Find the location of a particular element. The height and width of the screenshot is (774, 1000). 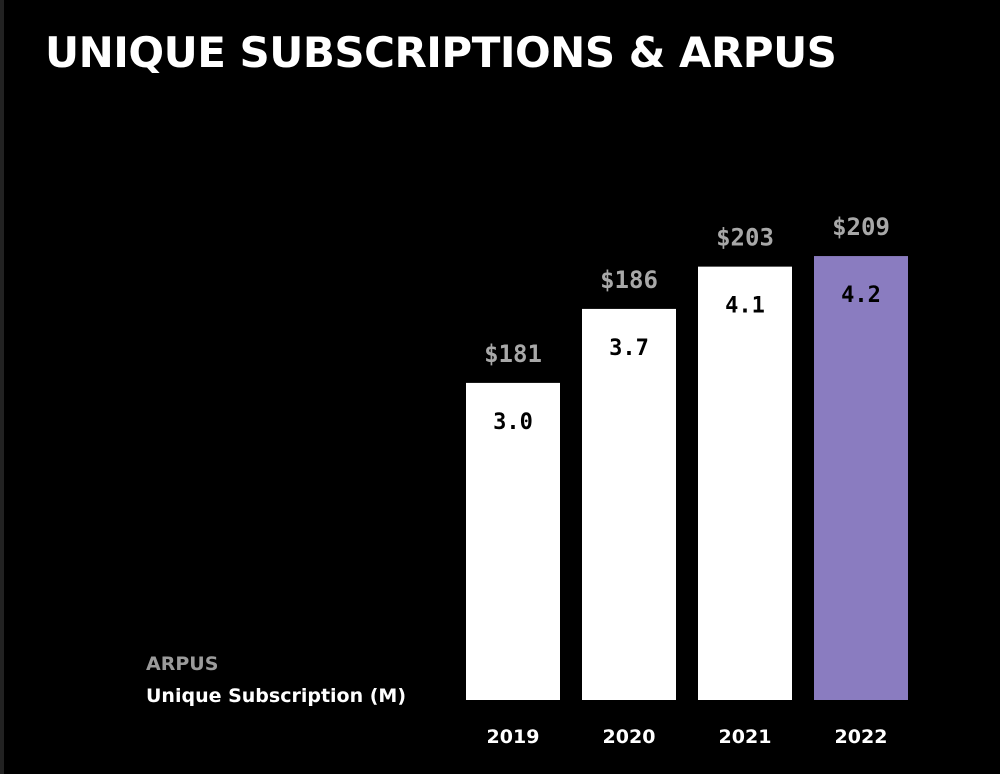

year-label-2020: 2020 is located at coordinates (629, 737).